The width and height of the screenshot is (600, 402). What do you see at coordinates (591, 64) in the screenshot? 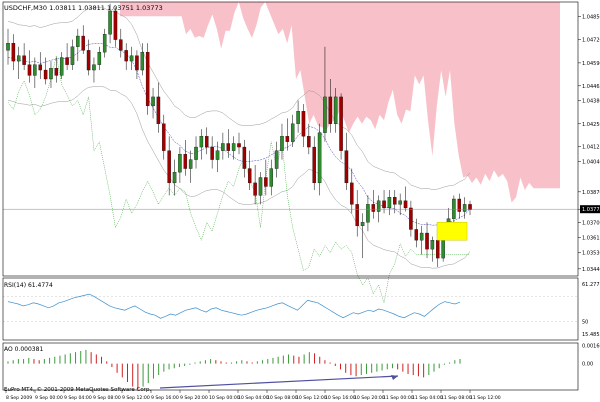
I see `price-tick-label: 1.04590` at bounding box center [591, 64].